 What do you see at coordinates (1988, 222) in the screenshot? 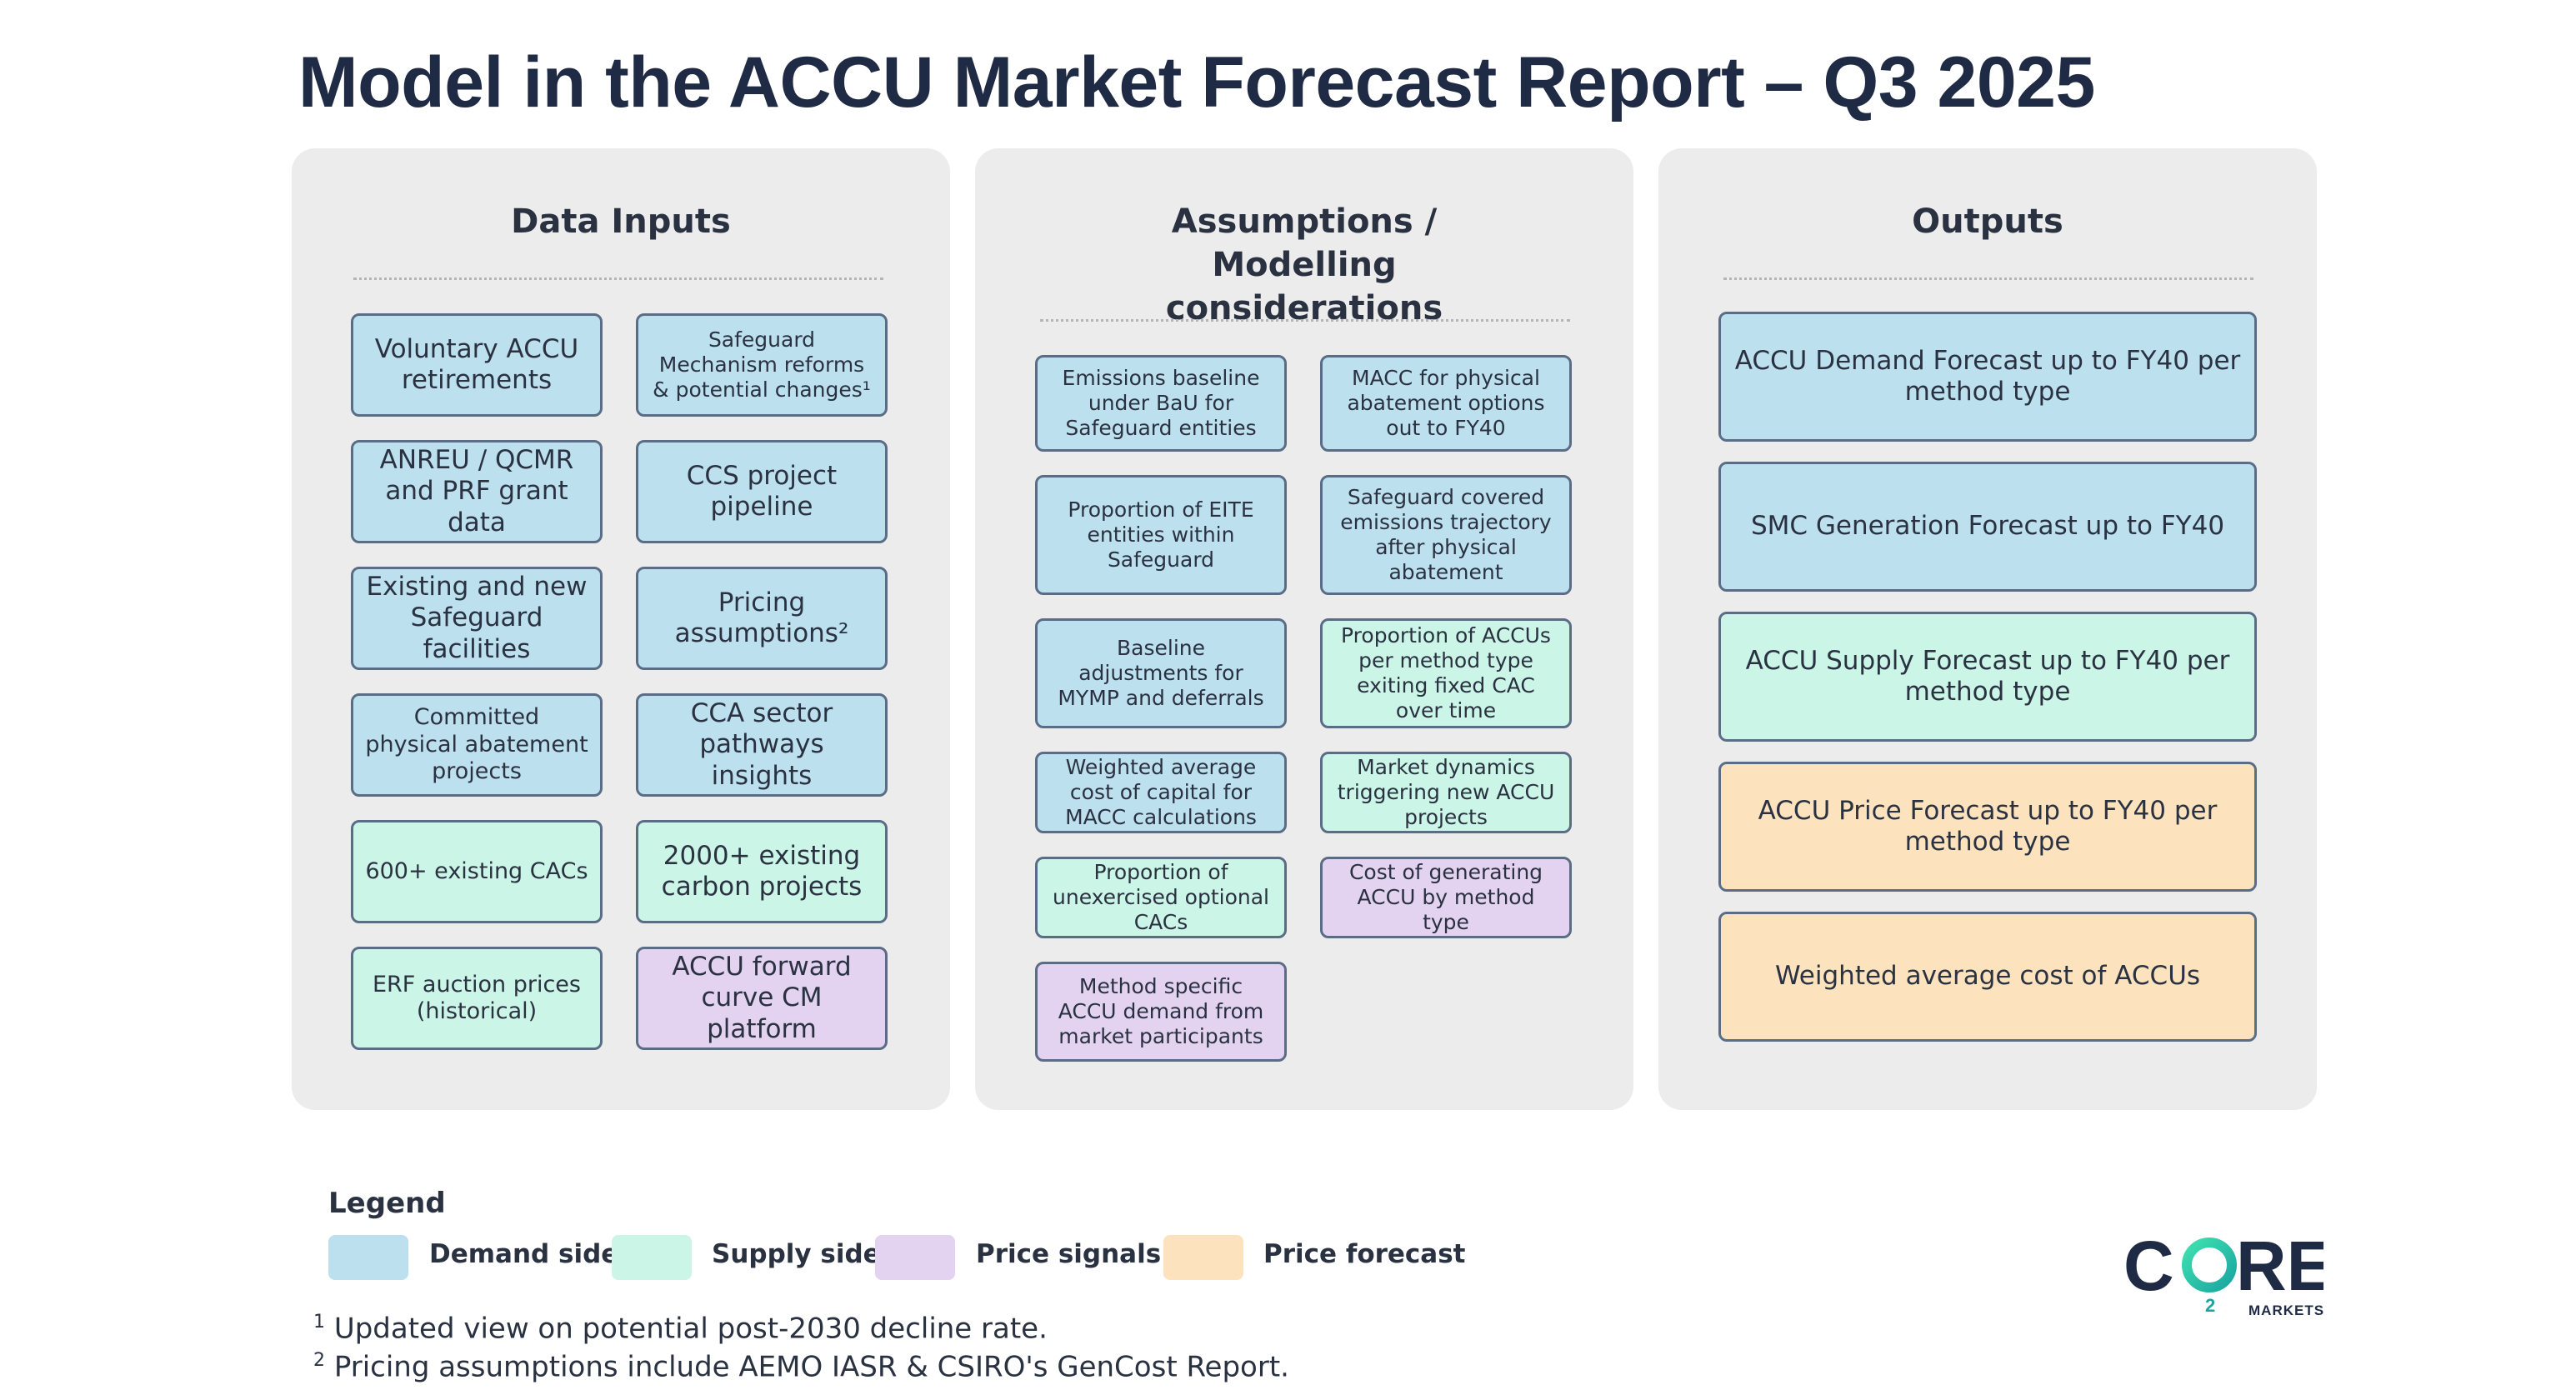
I see `outputs-title: Outputs` at bounding box center [1988, 222].